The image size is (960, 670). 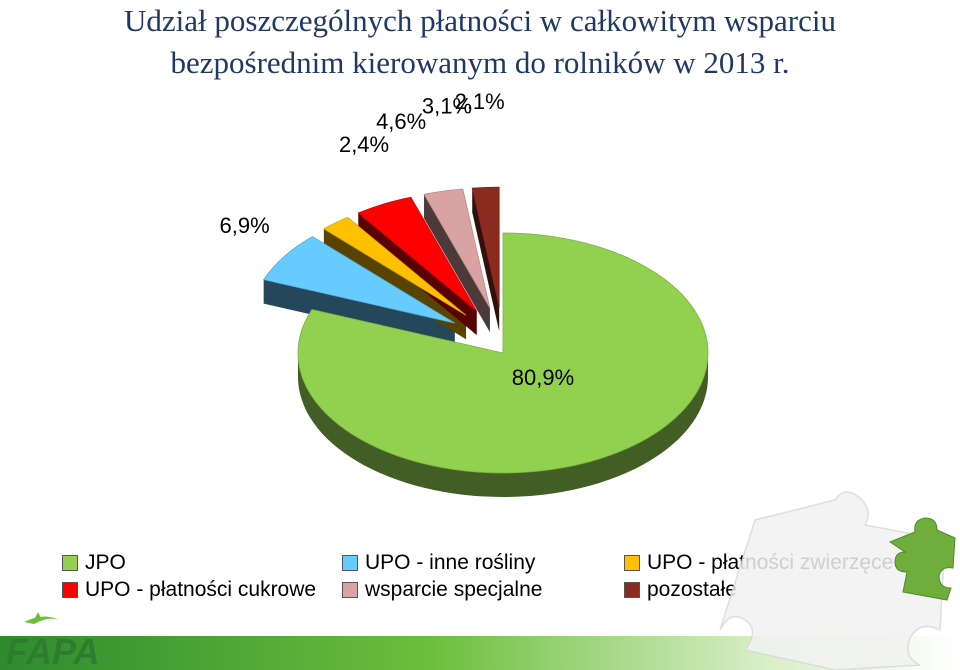 I want to click on legend-item: wsparcie specjalne, so click(x=483, y=589).